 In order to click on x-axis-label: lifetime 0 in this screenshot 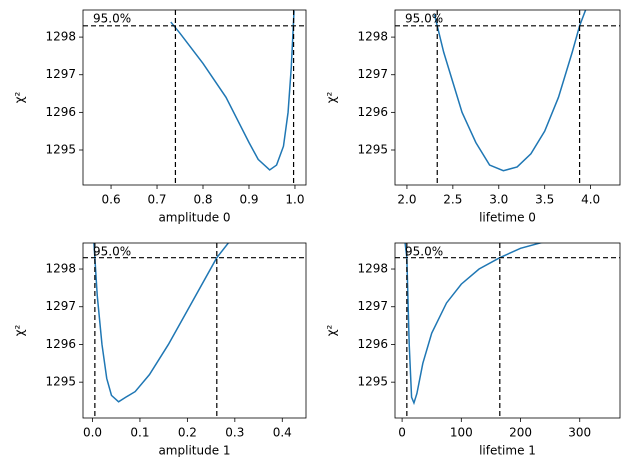, I will do `click(507, 218)`.